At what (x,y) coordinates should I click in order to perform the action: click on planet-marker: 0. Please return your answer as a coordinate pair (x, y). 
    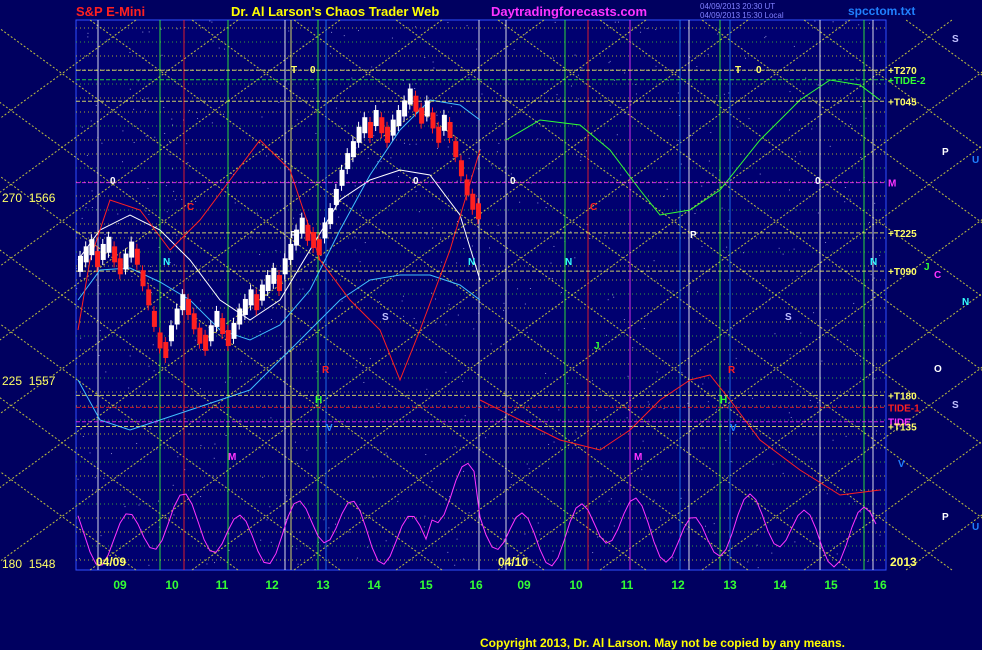
    Looking at the image, I should click on (513, 181).